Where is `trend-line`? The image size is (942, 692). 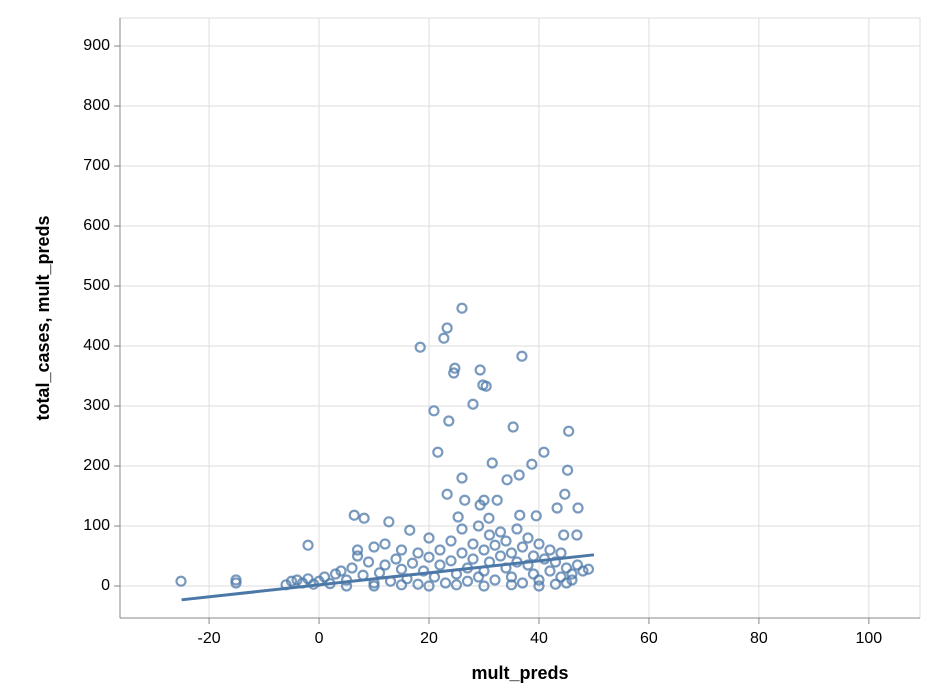
trend-line is located at coordinates (388, 577).